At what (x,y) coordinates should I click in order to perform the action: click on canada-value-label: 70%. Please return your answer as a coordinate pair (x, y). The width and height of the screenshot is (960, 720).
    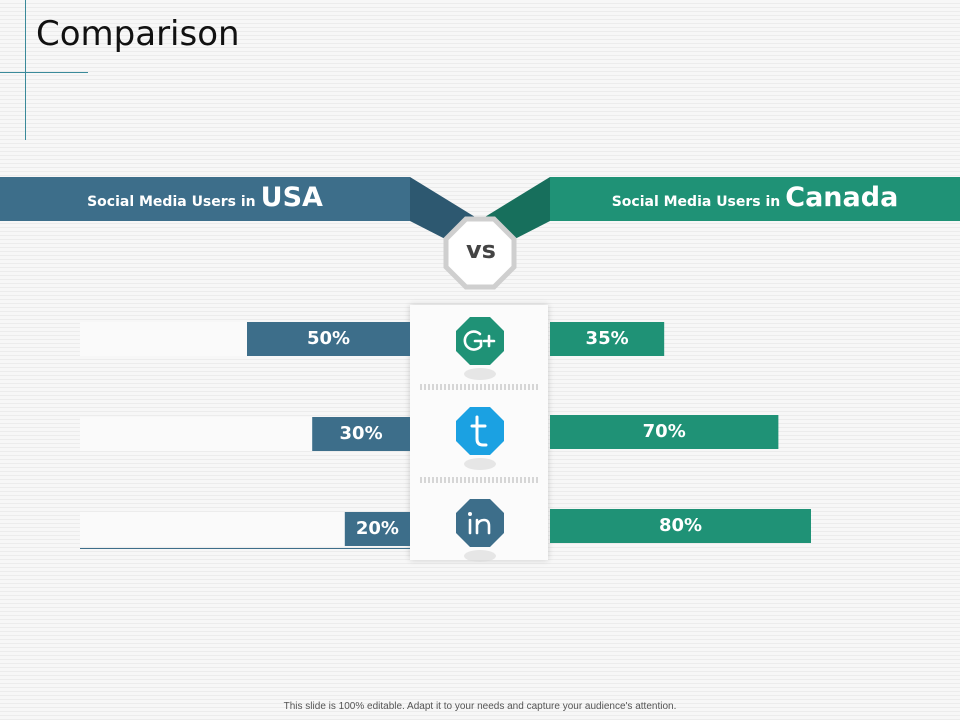
    Looking at the image, I should click on (664, 431).